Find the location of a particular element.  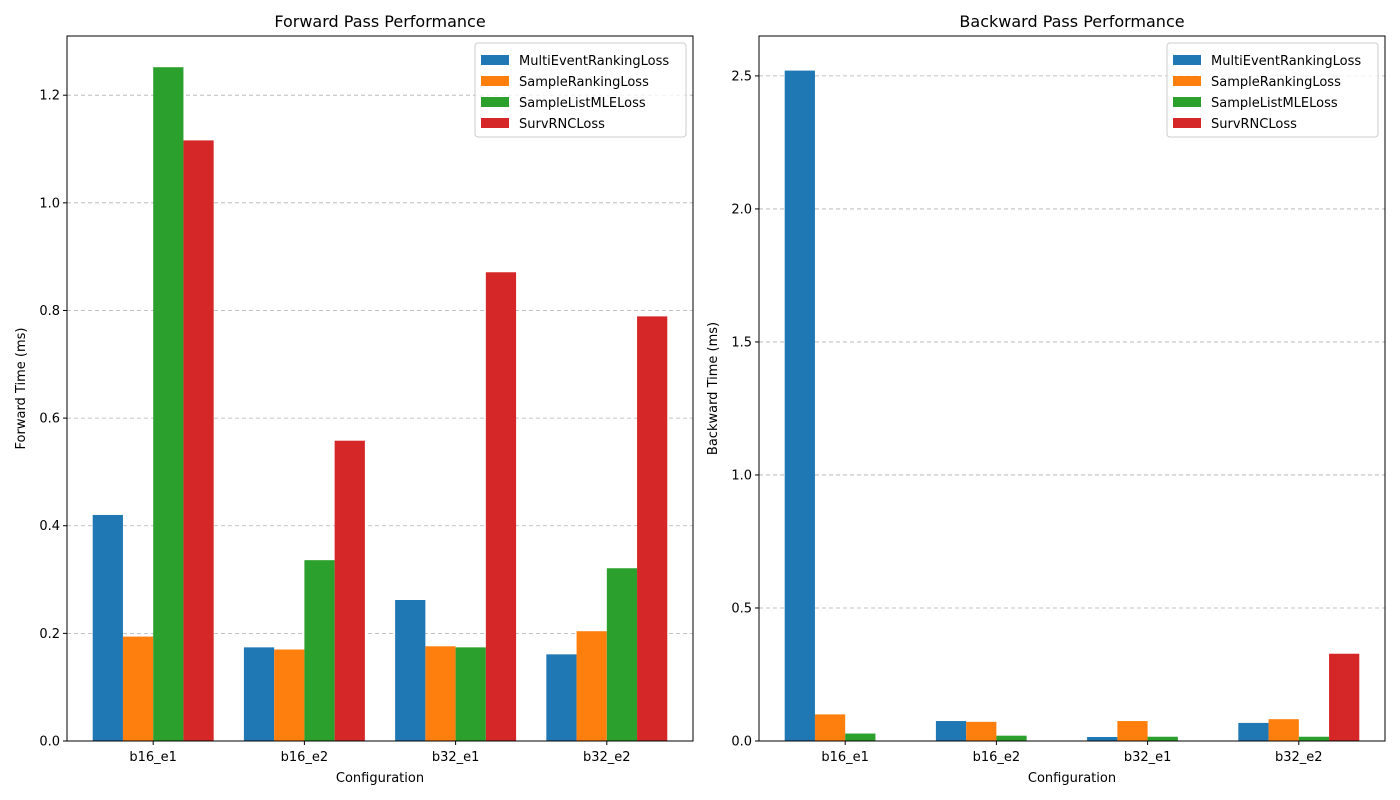

y-tick-label: 0.8 is located at coordinates (49, 311).